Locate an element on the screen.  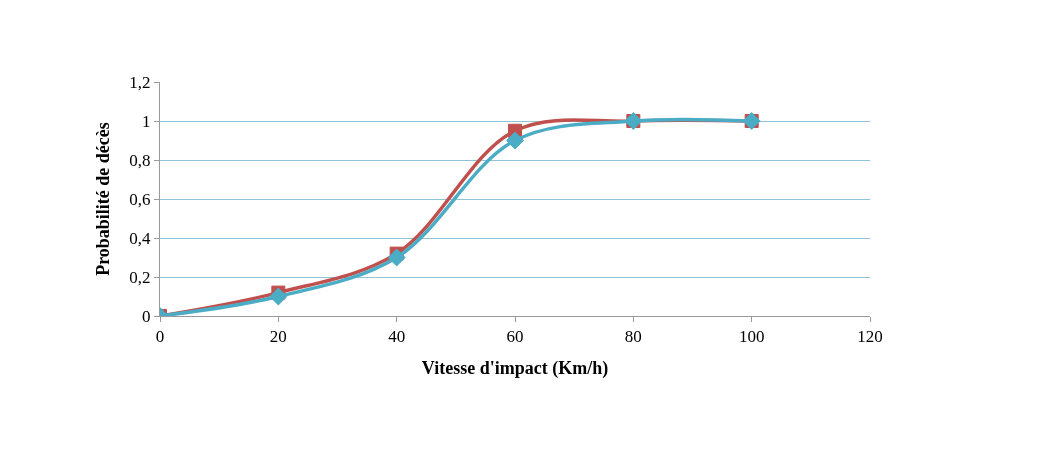
y-tick-label: 1 is located at coordinates (146, 121).